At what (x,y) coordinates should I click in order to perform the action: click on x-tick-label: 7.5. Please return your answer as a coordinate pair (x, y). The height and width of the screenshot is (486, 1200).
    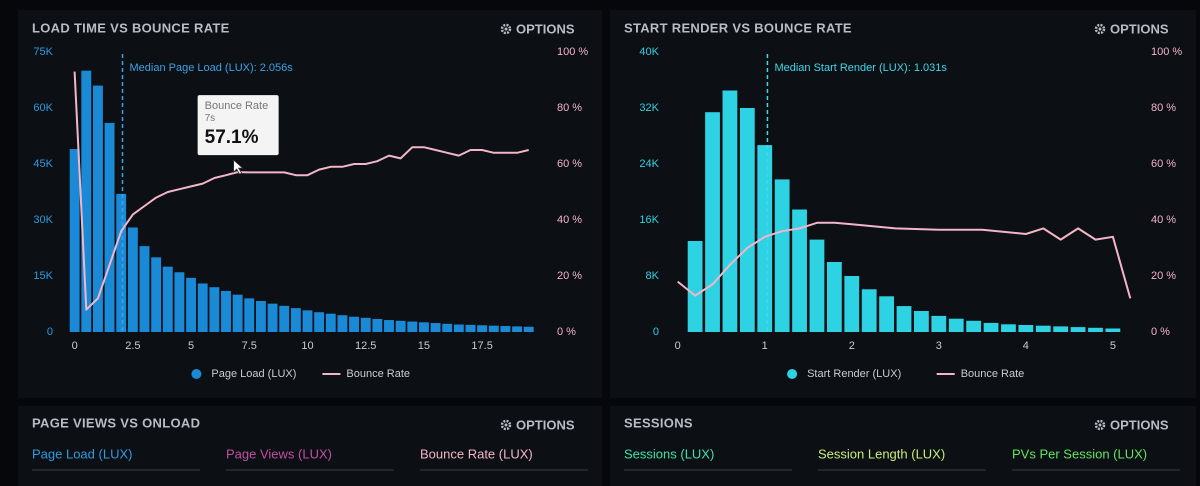
    Looking at the image, I should click on (249, 346).